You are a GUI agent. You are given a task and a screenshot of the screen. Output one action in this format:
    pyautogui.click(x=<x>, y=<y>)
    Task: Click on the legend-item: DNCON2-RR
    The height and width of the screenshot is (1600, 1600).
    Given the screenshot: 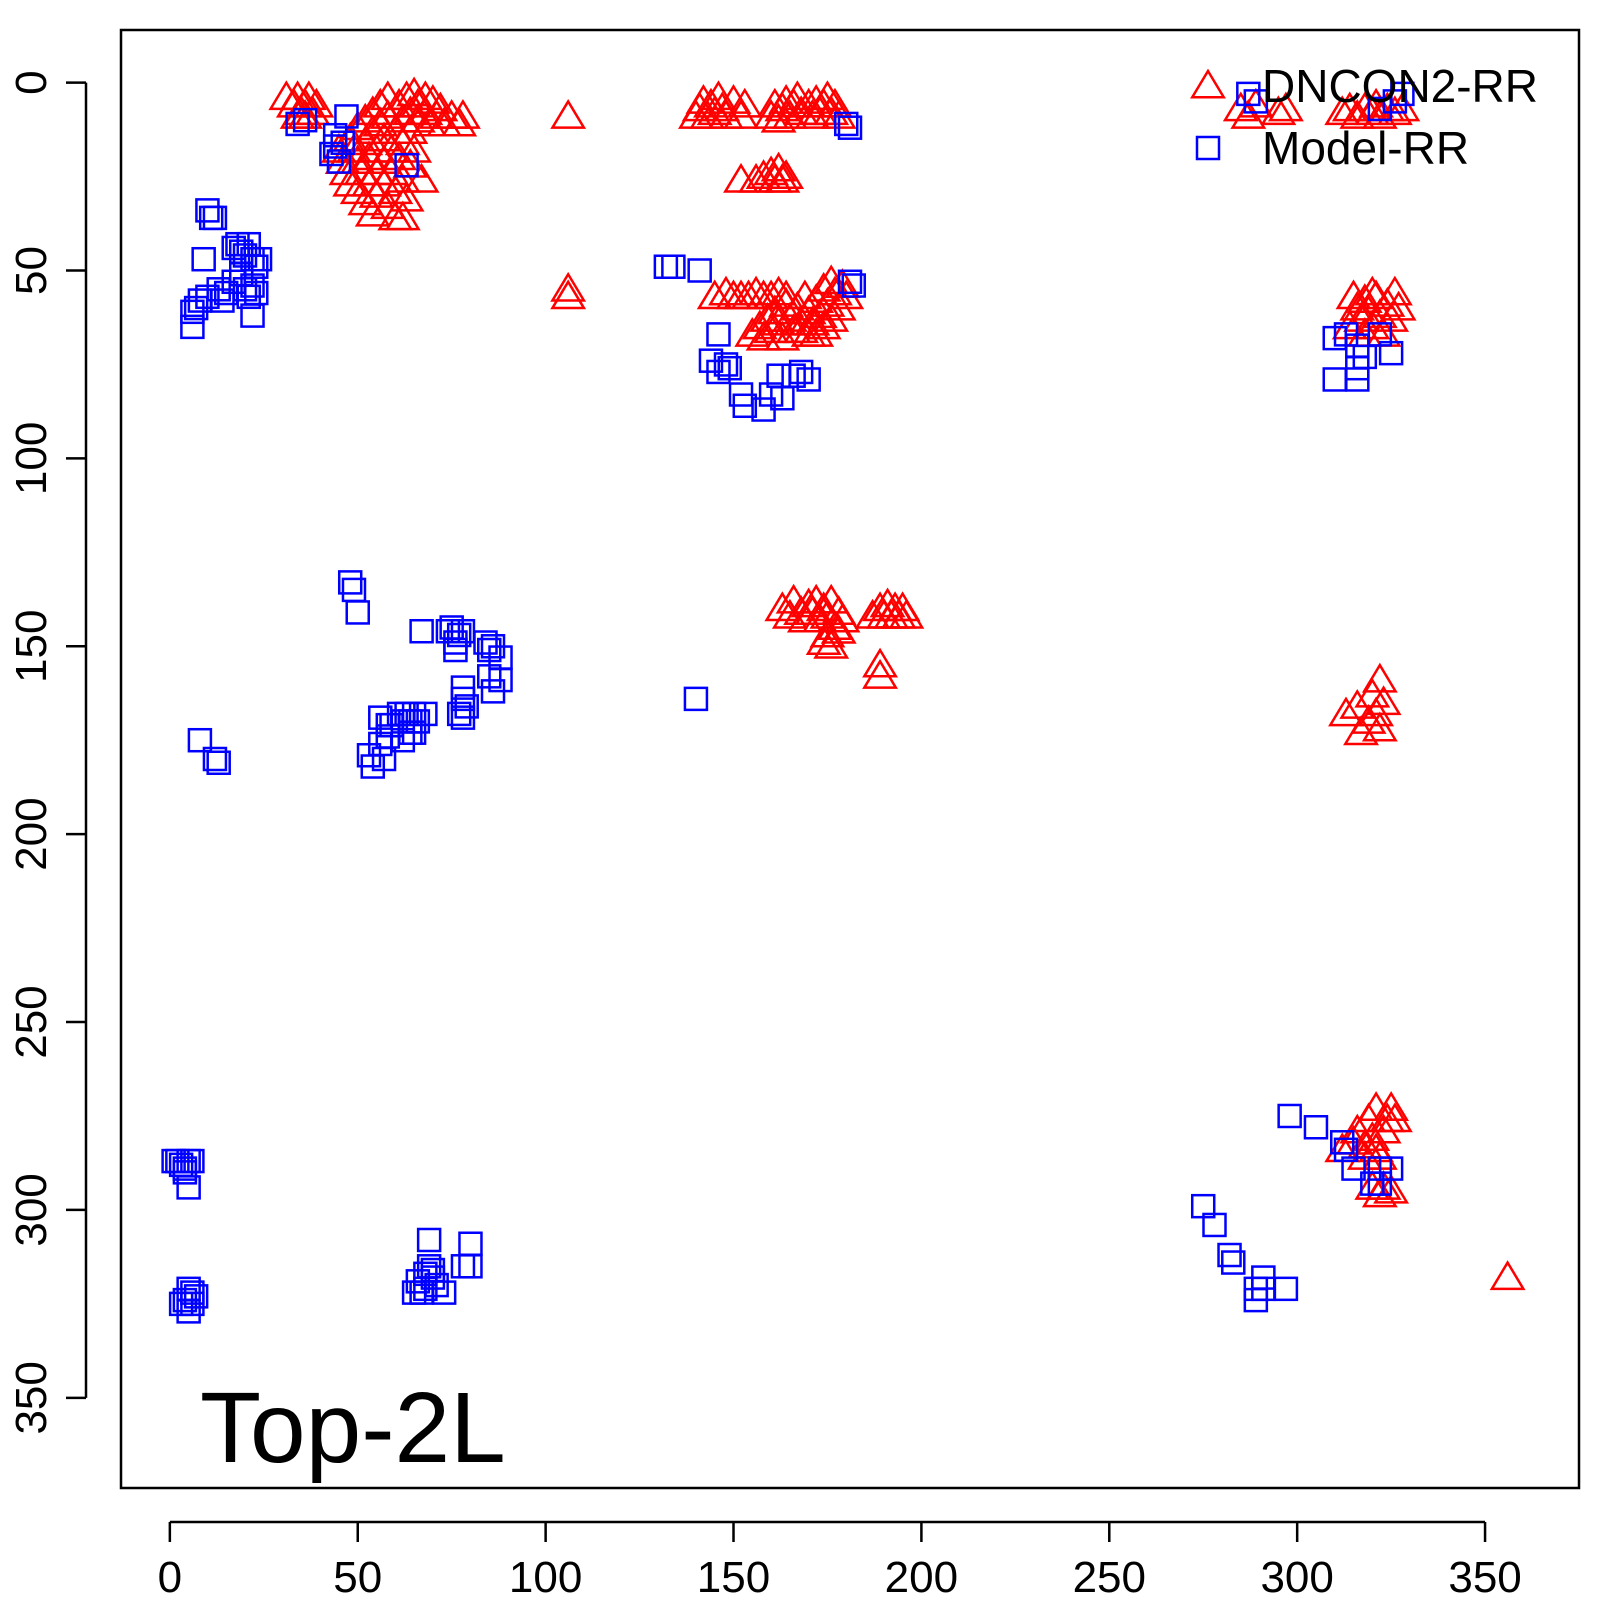 What is the action you would take?
    pyautogui.click(x=1364, y=86)
    